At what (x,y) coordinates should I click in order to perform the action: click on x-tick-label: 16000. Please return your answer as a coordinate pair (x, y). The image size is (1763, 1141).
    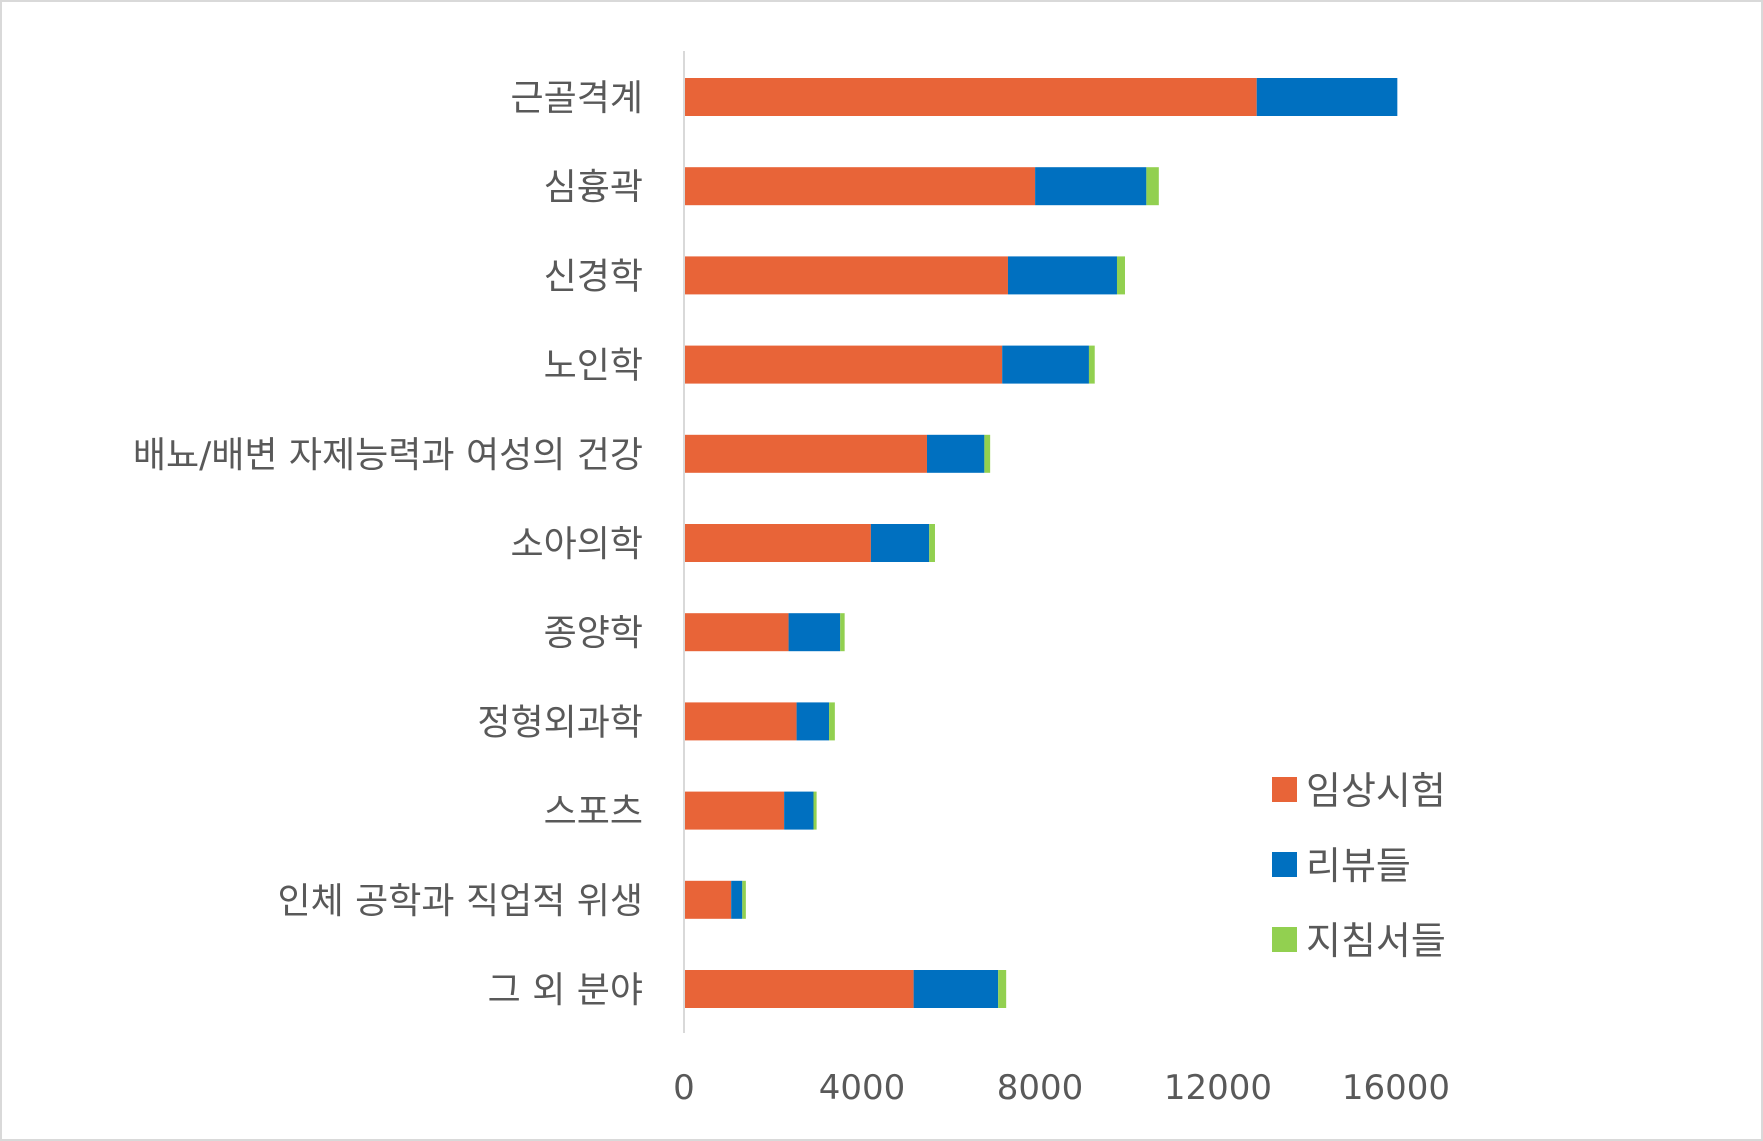
    Looking at the image, I should click on (1396, 1088).